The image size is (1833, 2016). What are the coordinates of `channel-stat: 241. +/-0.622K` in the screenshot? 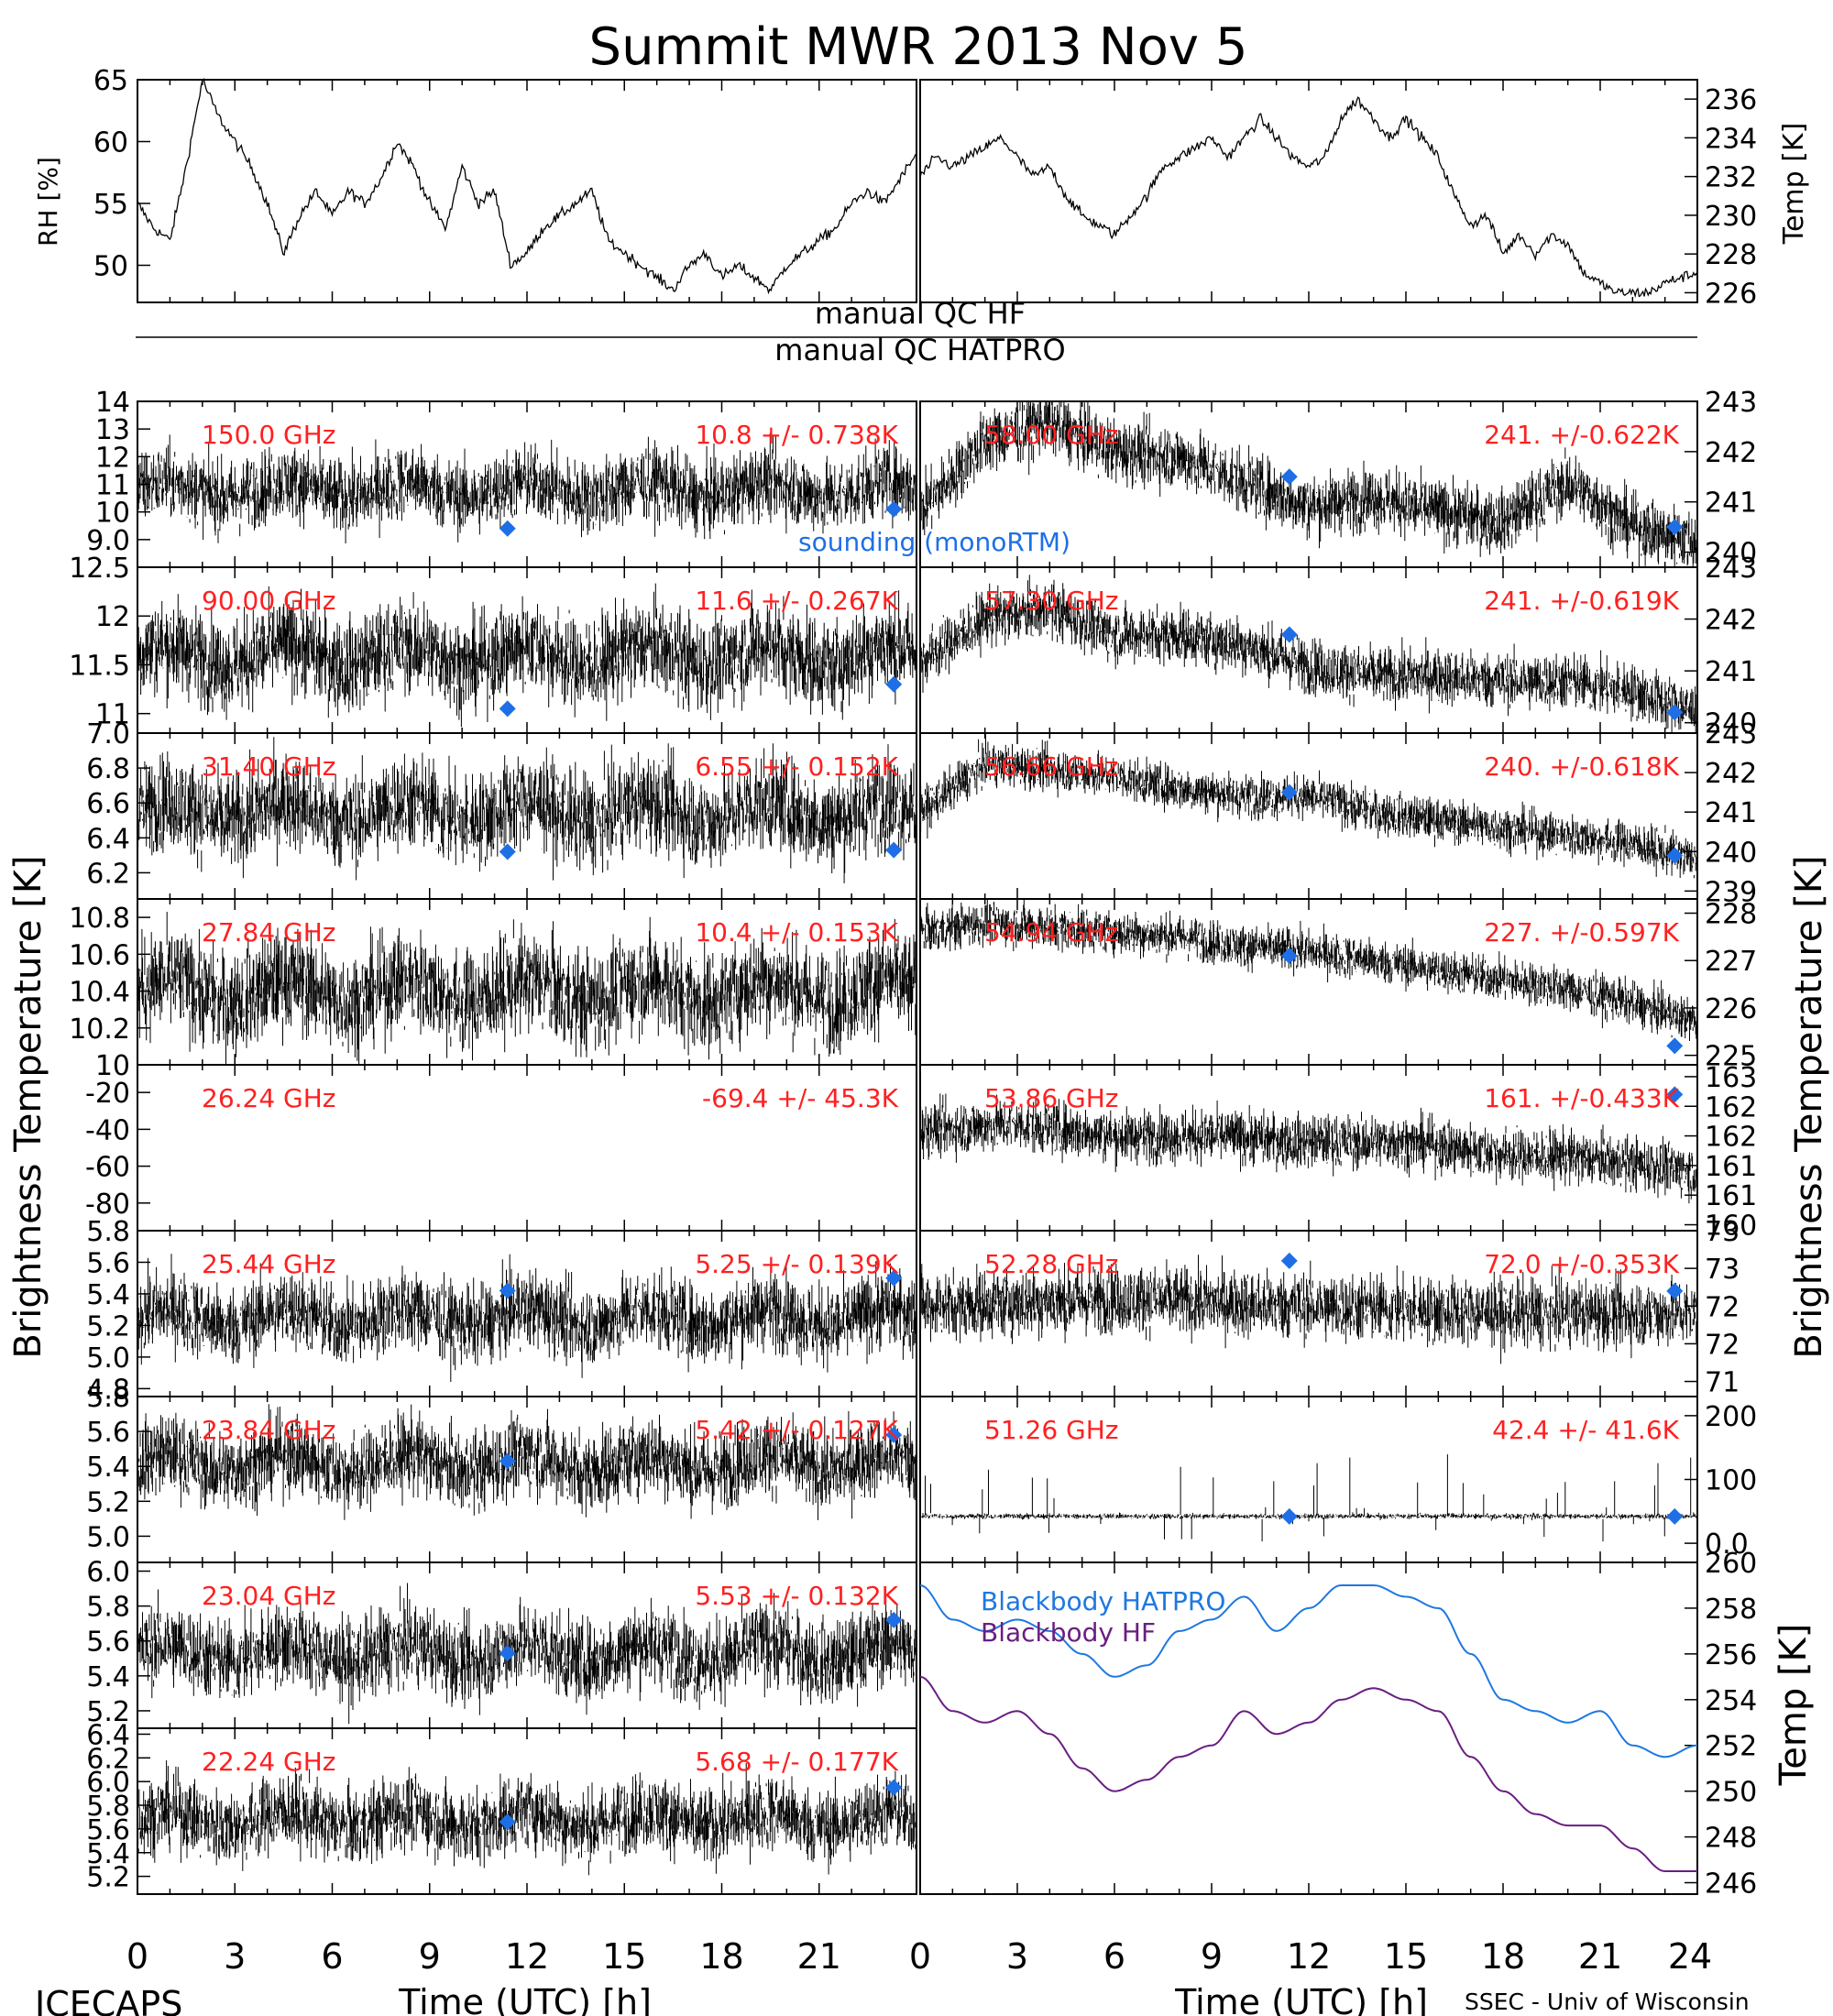 It's located at (1581, 435).